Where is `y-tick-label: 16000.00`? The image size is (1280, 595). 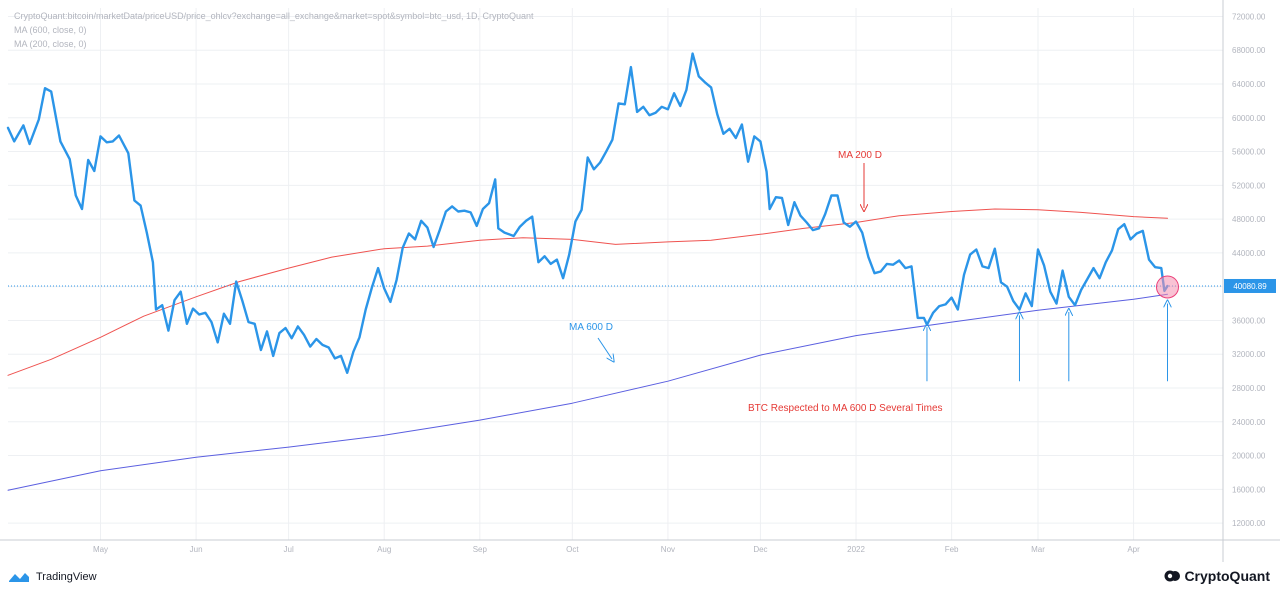
y-tick-label: 16000.00 is located at coordinates (1249, 489).